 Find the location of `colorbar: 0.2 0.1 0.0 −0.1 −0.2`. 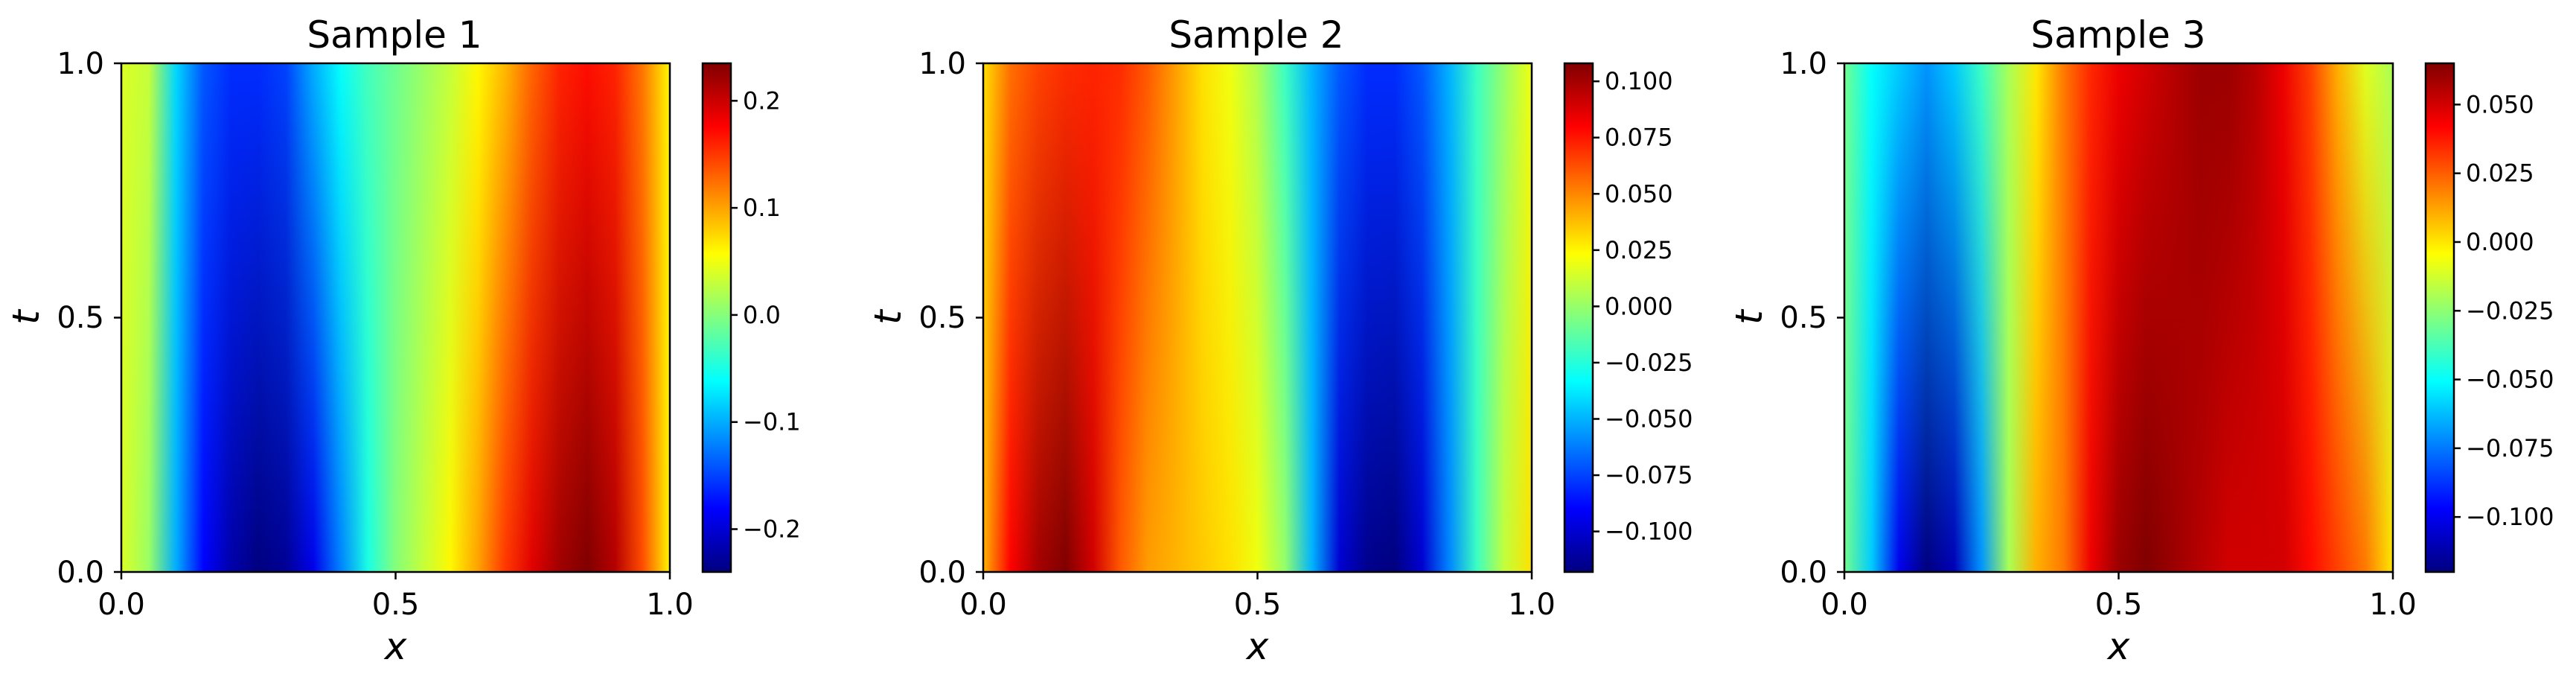

colorbar: 0.2 0.1 0.0 −0.1 −0.2 is located at coordinates (751, 317).